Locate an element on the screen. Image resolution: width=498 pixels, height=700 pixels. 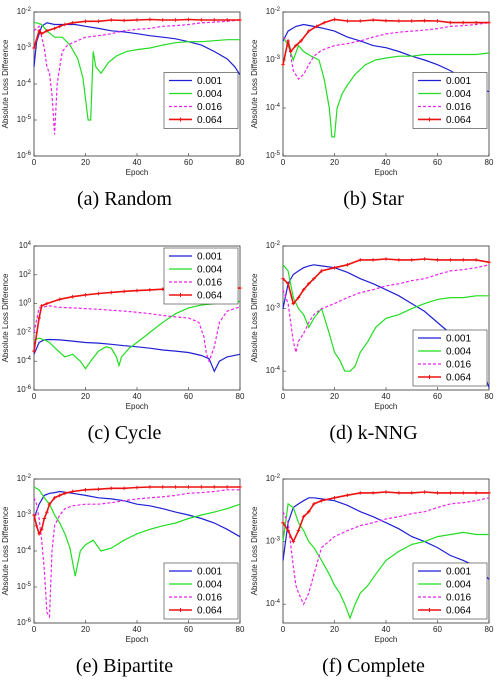
caption-random: (a) Random is located at coordinates (124, 199).